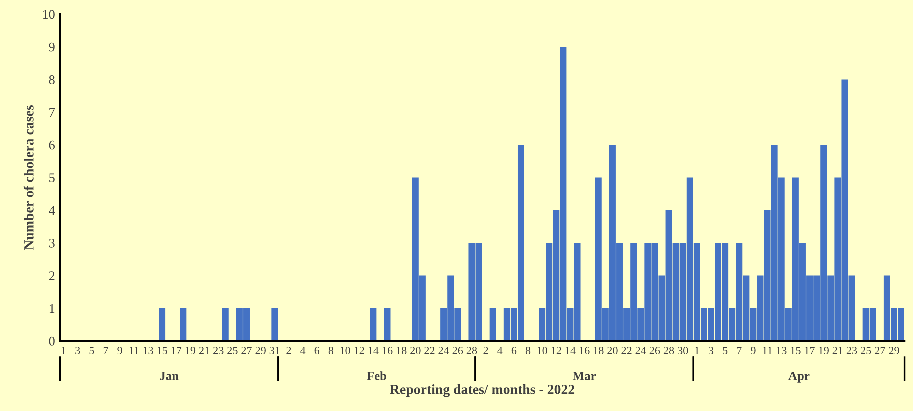  What do you see at coordinates (799, 377) in the screenshot?
I see `text: Apr` at bounding box center [799, 377].